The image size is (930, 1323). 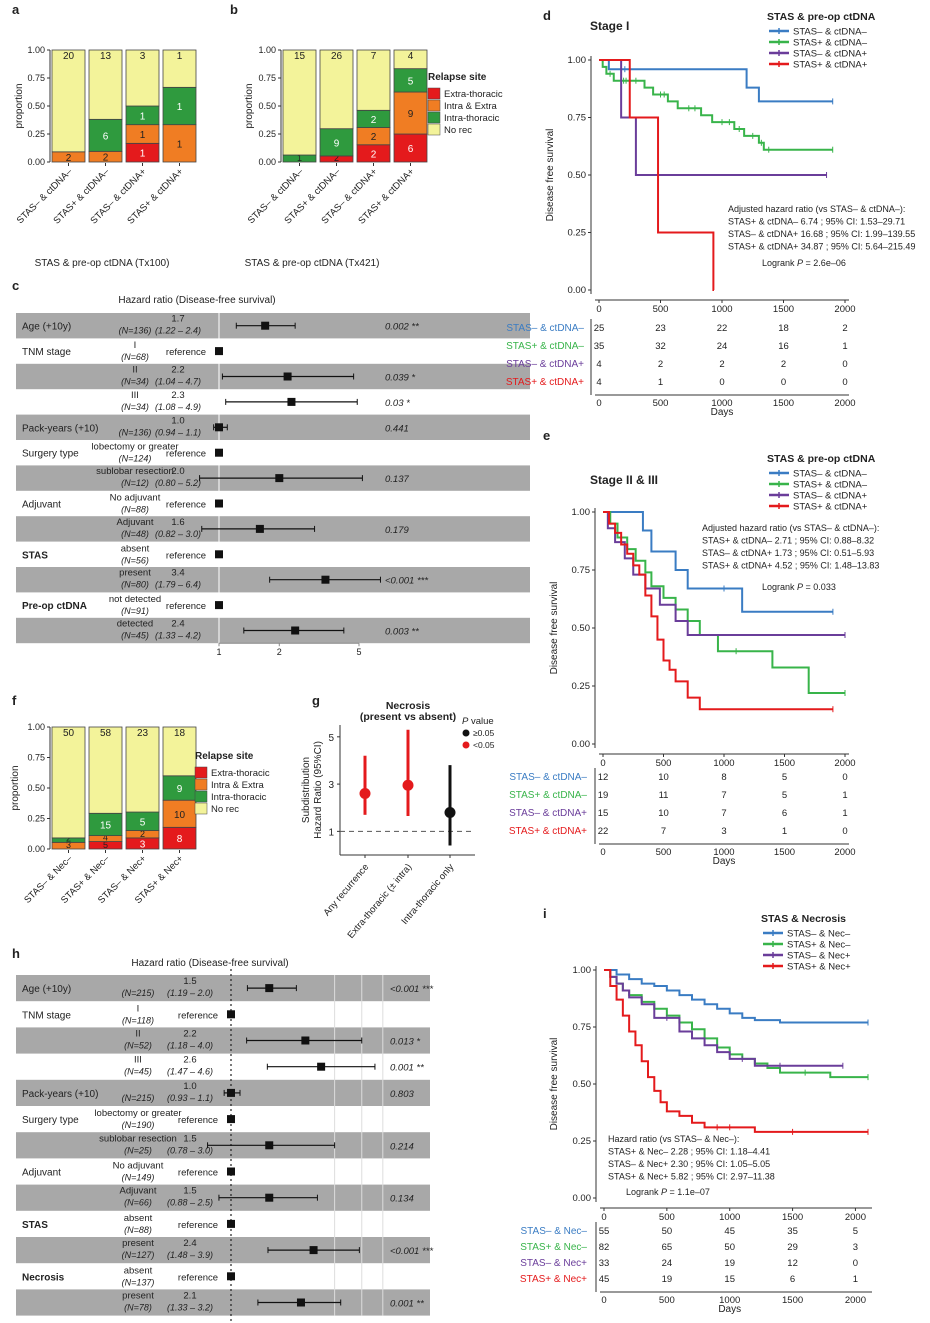 What do you see at coordinates (408, 785) in the screenshot?
I see `hr-point` at bounding box center [408, 785].